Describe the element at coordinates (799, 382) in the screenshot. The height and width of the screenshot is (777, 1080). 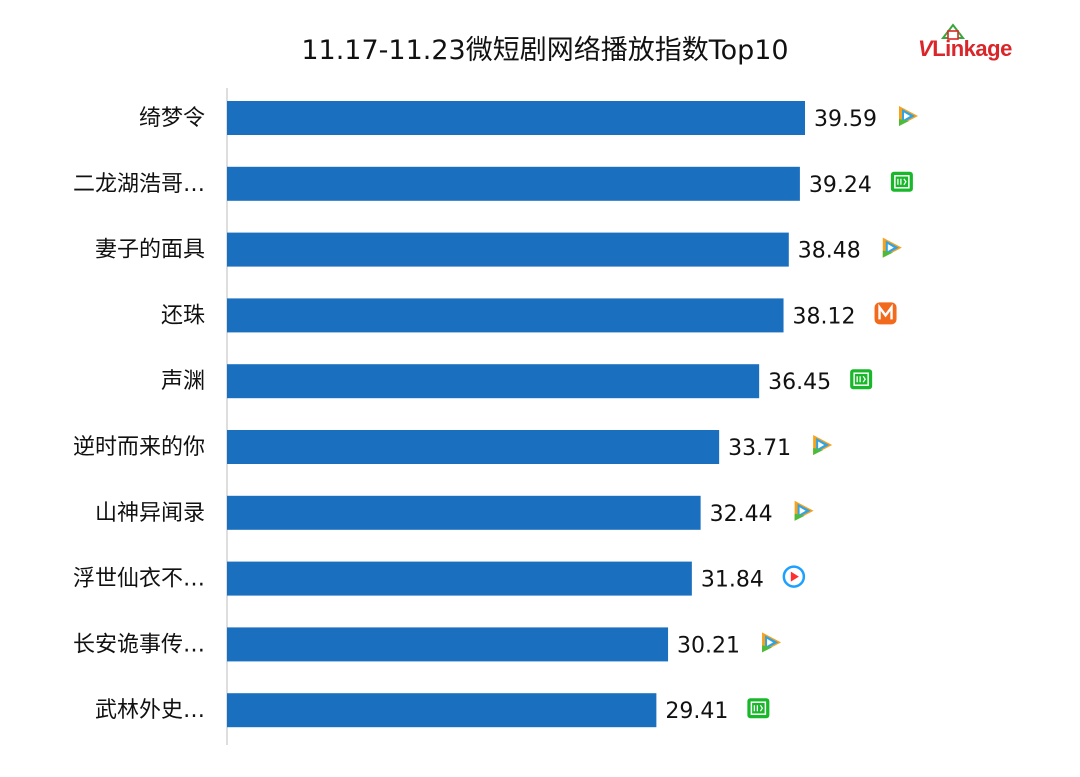
I see `value-label: 36.45` at that location.